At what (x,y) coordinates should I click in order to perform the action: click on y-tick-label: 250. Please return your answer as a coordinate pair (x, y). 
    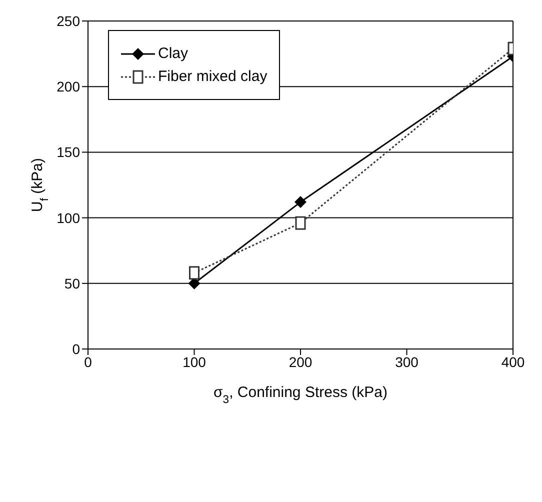
    Looking at the image, I should click on (68, 20).